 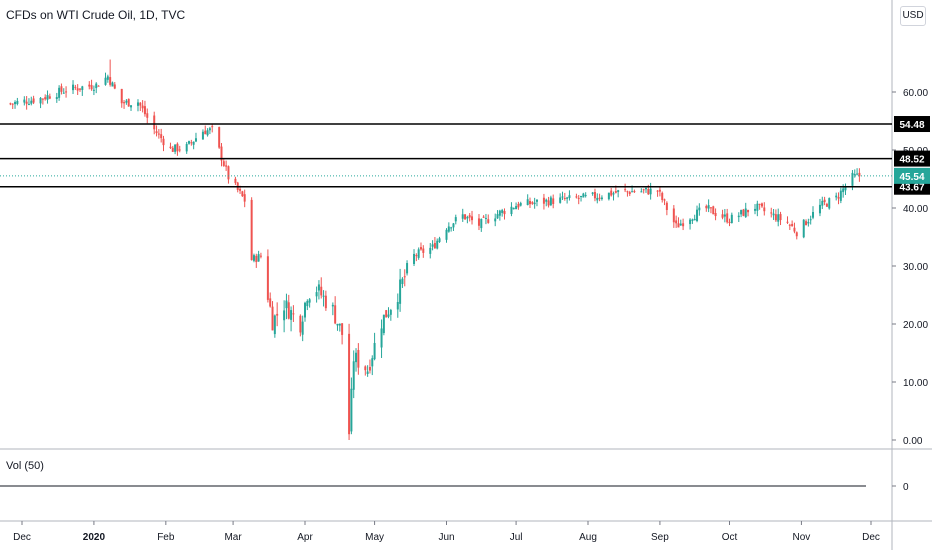 I want to click on level-price-label: 54.48, so click(x=911, y=125).